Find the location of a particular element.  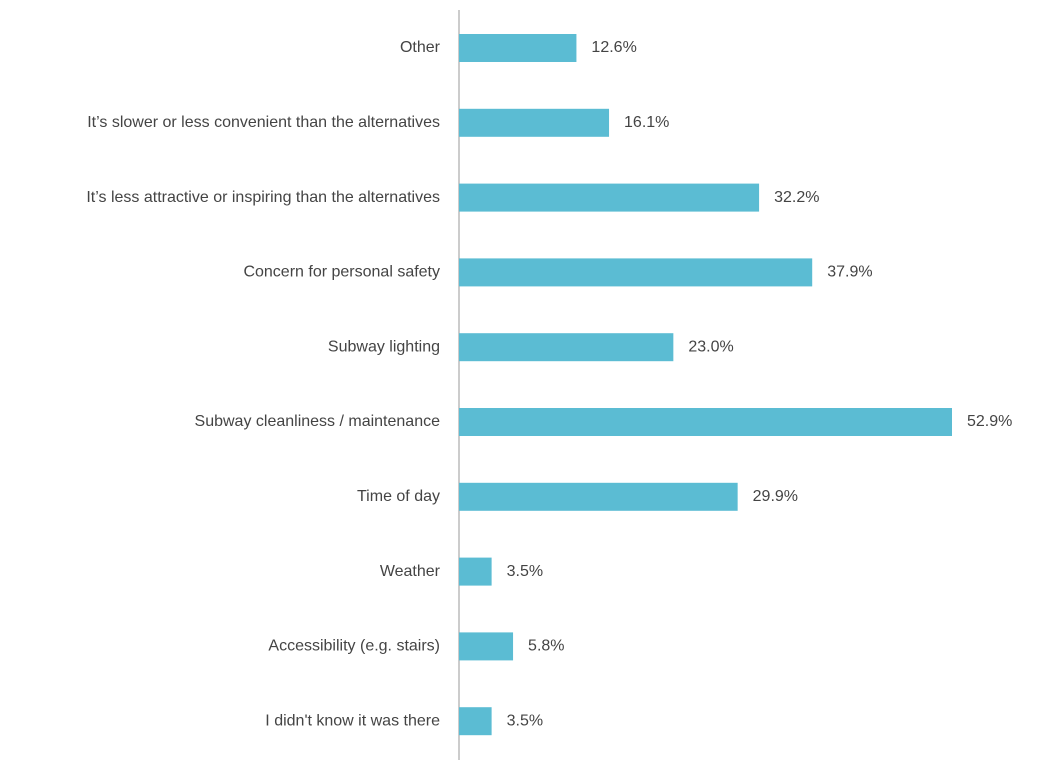

category-label: Other is located at coordinates (420, 47).